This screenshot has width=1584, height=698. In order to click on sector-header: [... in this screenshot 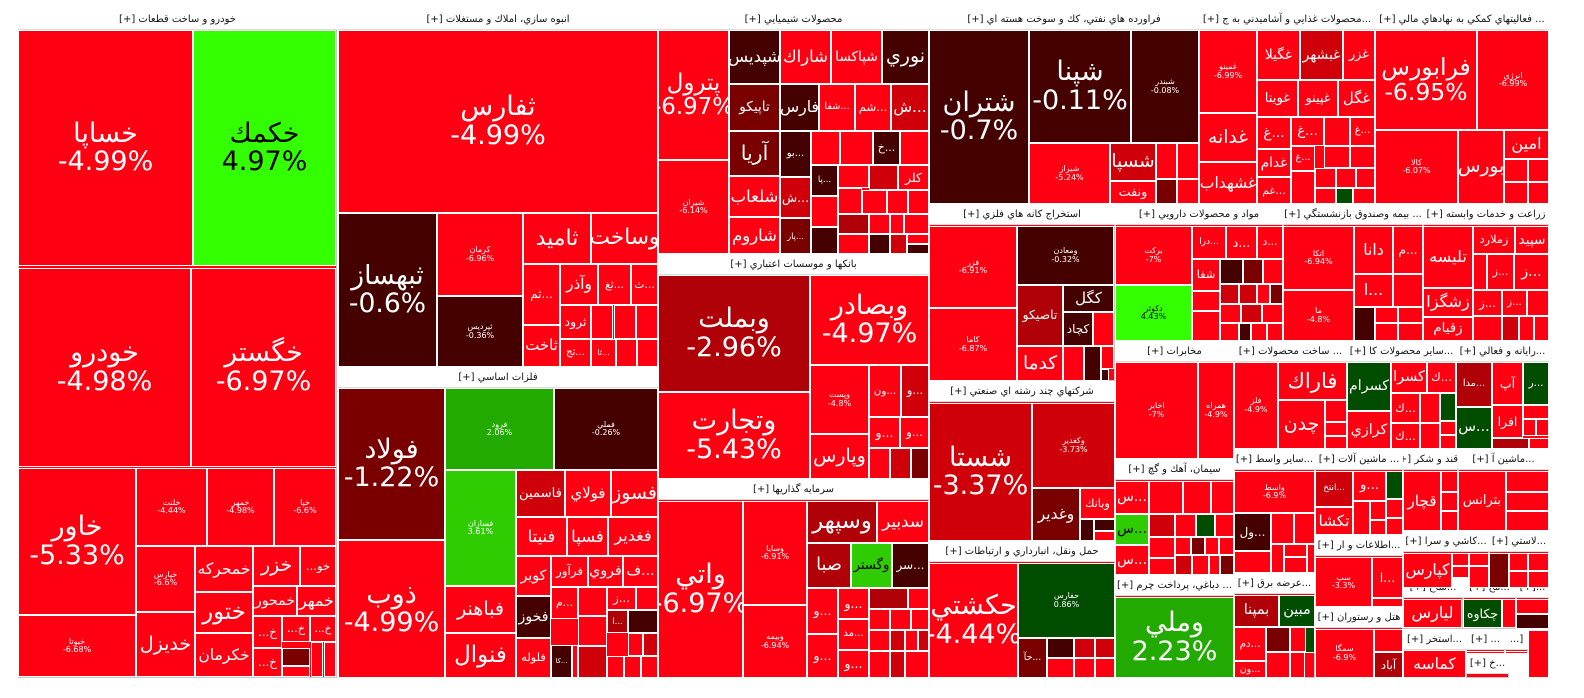, I will do `click(1516, 640)`.